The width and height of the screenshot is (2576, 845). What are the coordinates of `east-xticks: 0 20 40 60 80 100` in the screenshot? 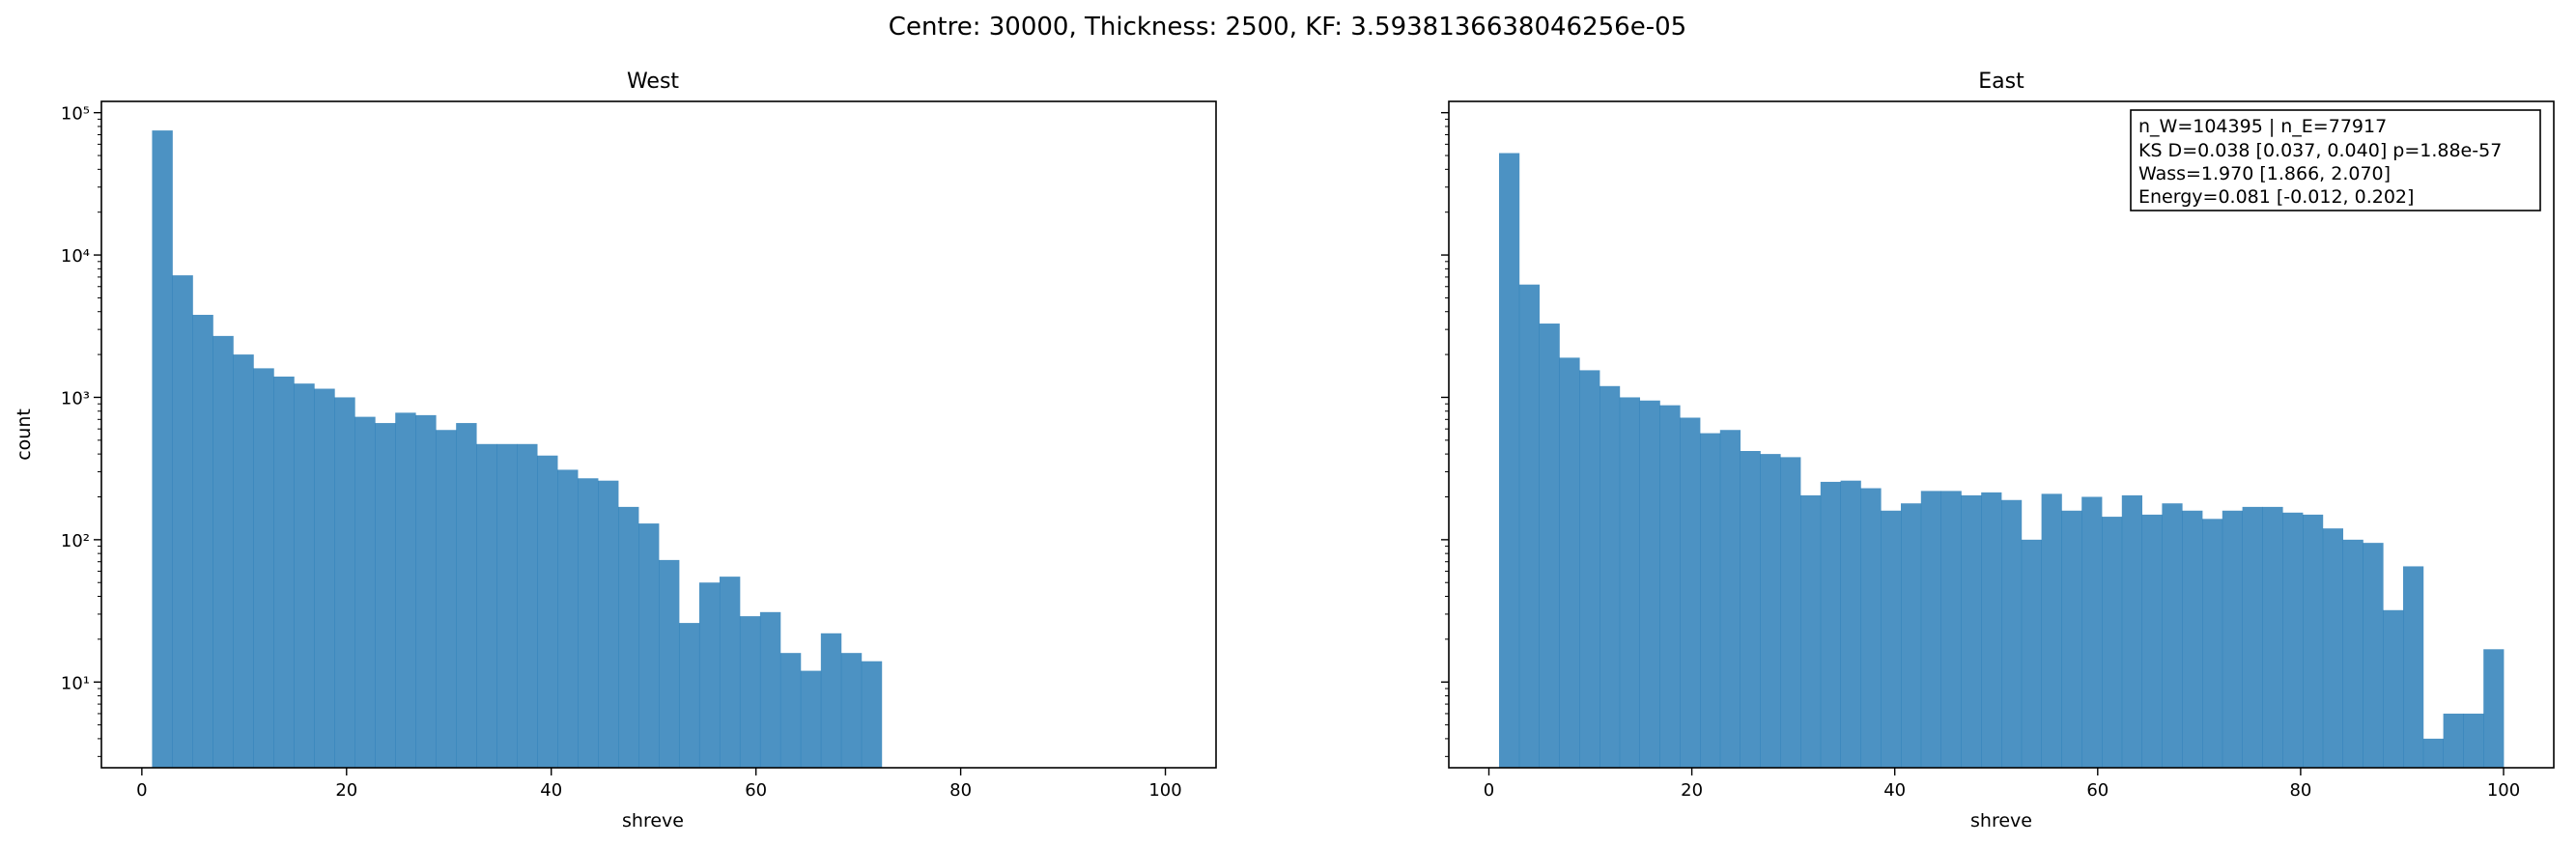 It's located at (2002, 784).